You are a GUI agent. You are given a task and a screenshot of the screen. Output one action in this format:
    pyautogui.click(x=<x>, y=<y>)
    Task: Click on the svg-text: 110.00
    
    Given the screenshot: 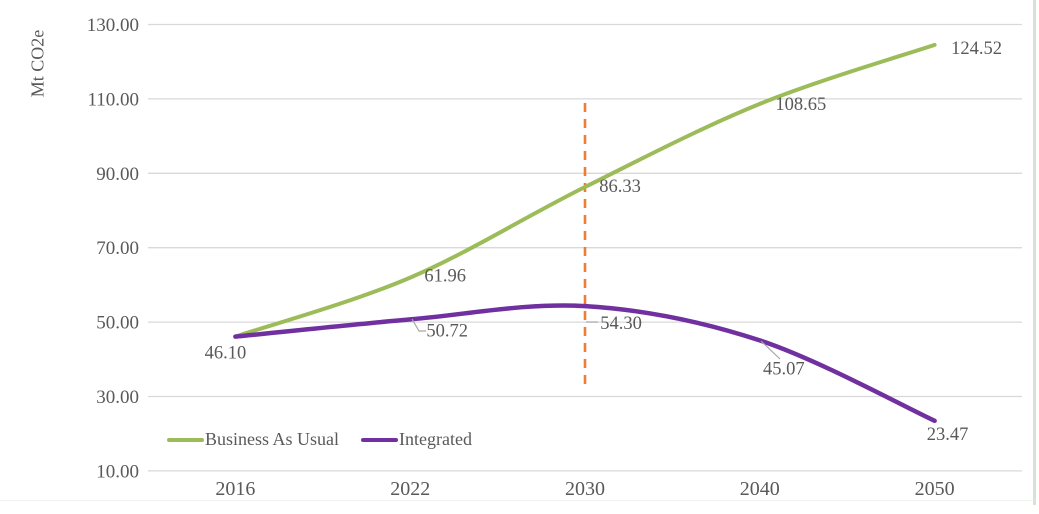 What is the action you would take?
    pyautogui.click(x=113, y=99)
    